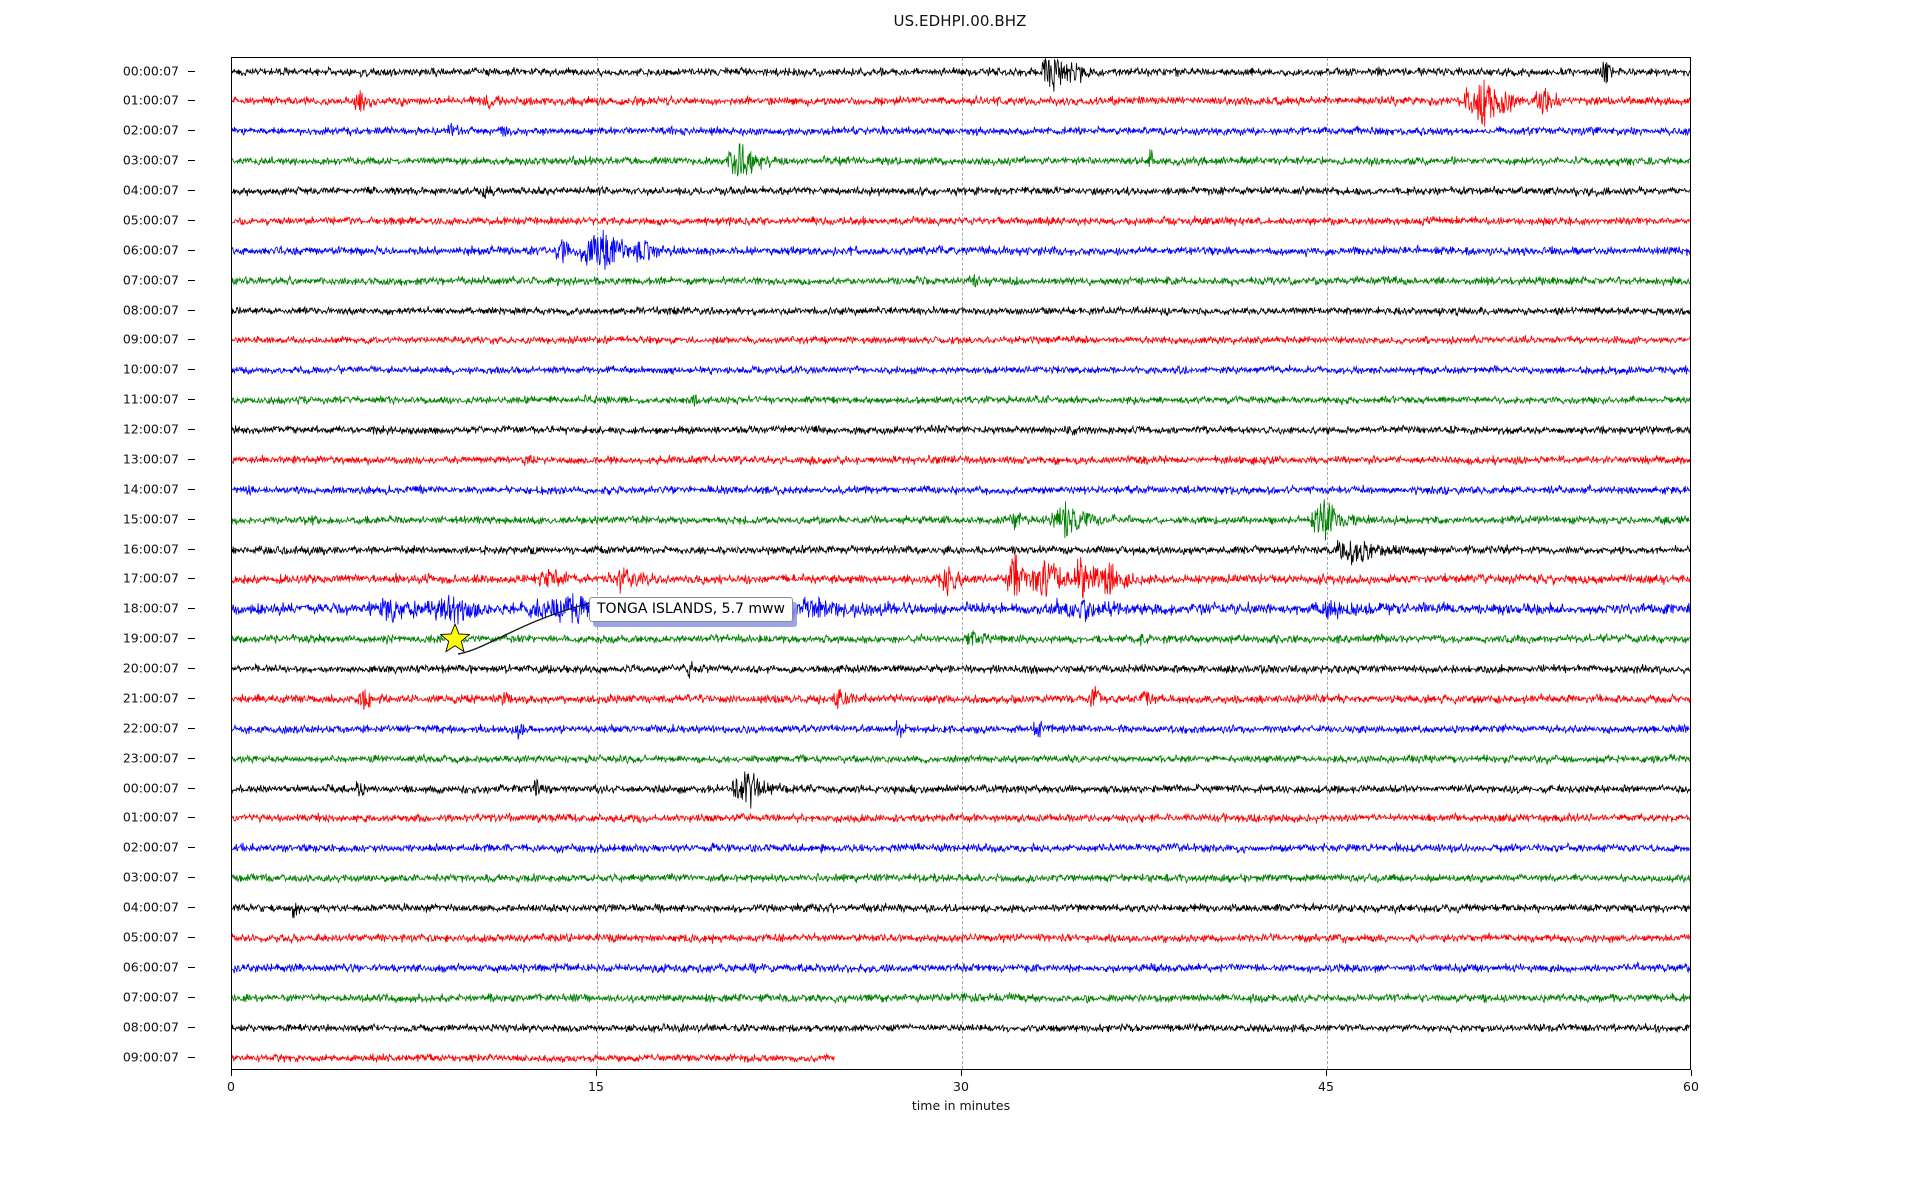 Image resolution: width=1920 pixels, height=1200 pixels. Describe the element at coordinates (150, 728) in the screenshot. I see `y-tick-label: 22:00:07` at that location.